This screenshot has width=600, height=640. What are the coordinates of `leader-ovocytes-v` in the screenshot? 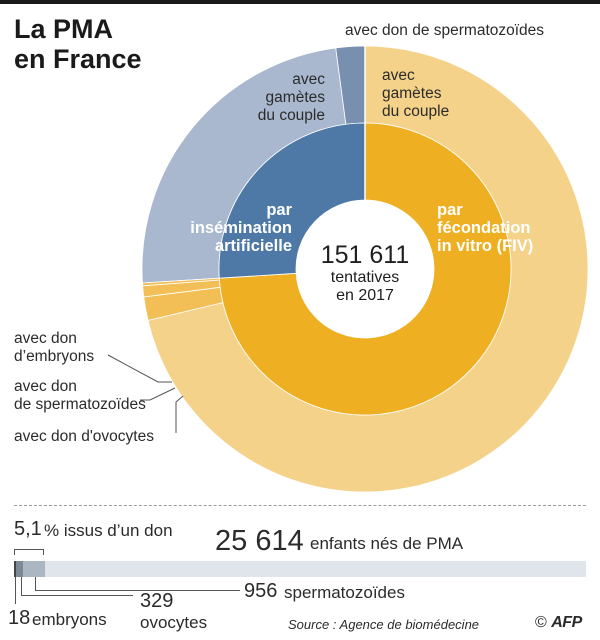 It's located at (21, 586).